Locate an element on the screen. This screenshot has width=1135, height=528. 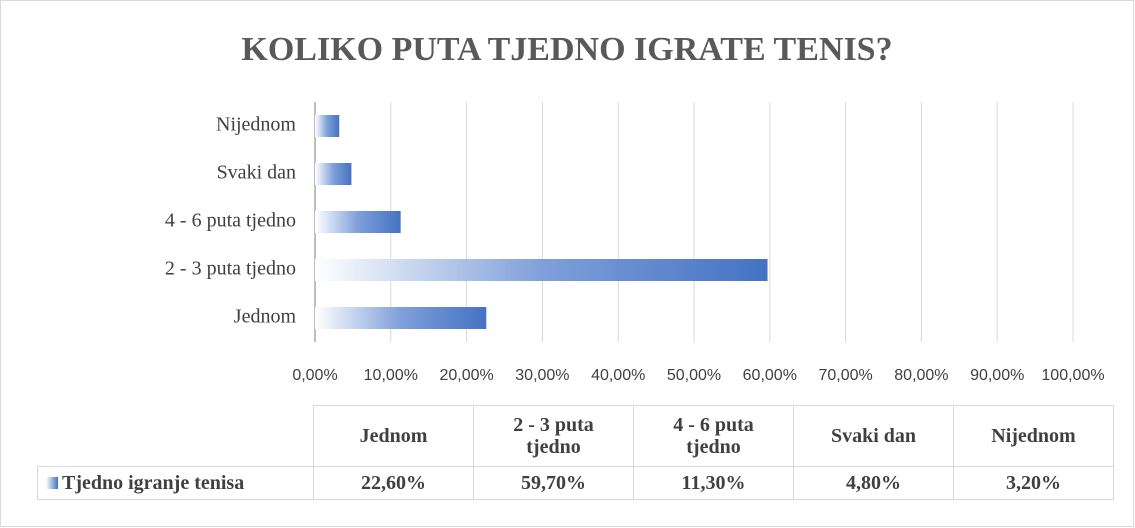
table-value-text: 22,60% is located at coordinates (393, 483).